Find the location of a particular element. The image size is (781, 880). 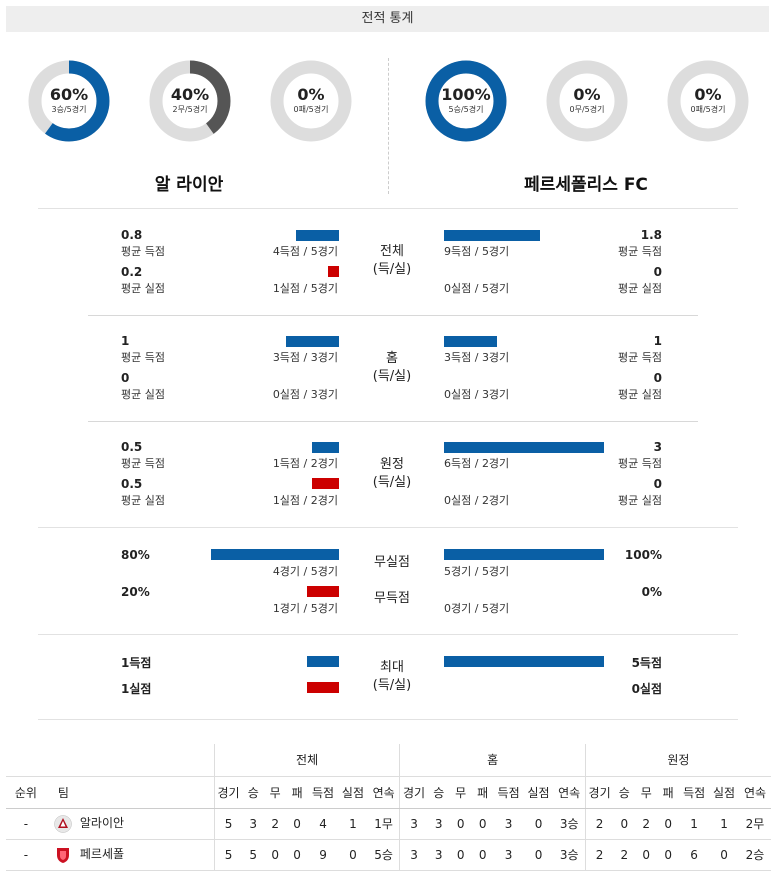

home-no-goal-bar is located at coordinates (323, 591).